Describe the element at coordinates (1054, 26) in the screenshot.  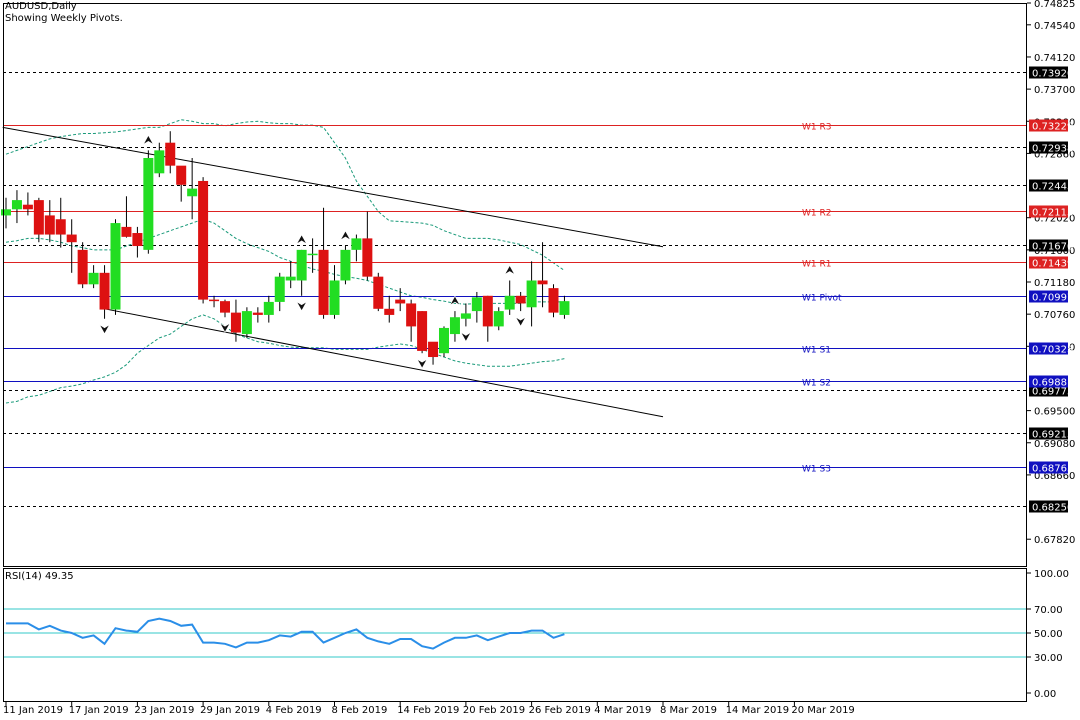
I see `price-tick-label: 0.74540` at that location.